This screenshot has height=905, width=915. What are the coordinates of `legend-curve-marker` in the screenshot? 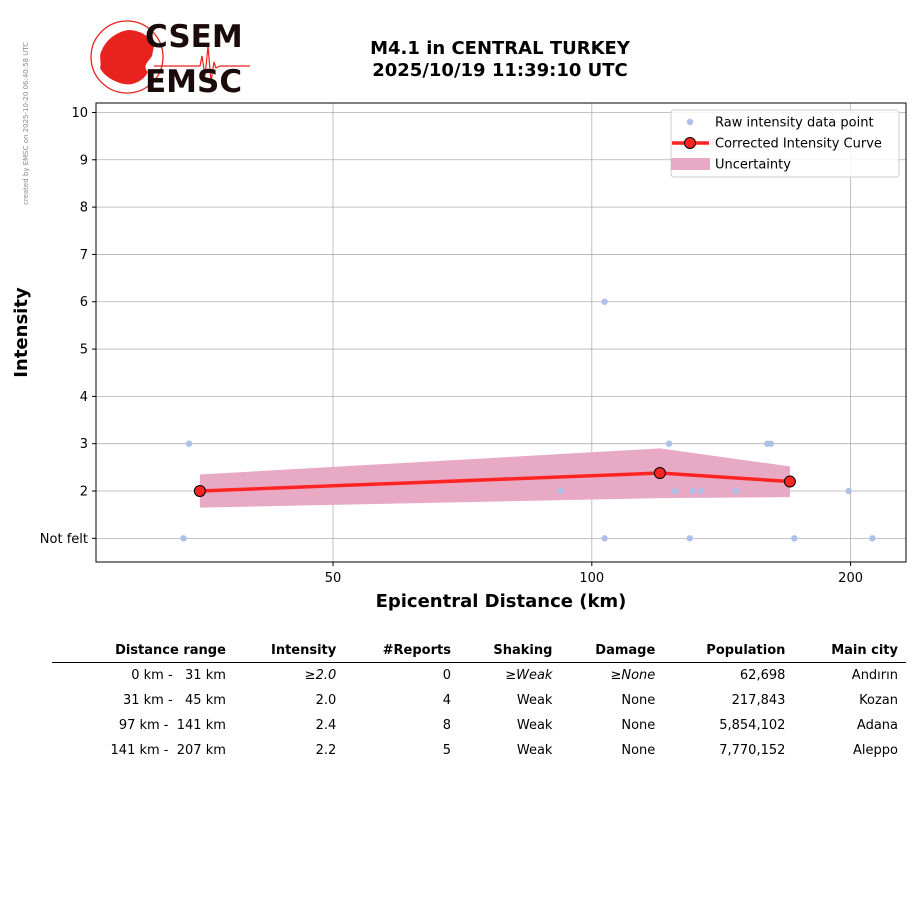 It's located at (690, 143).